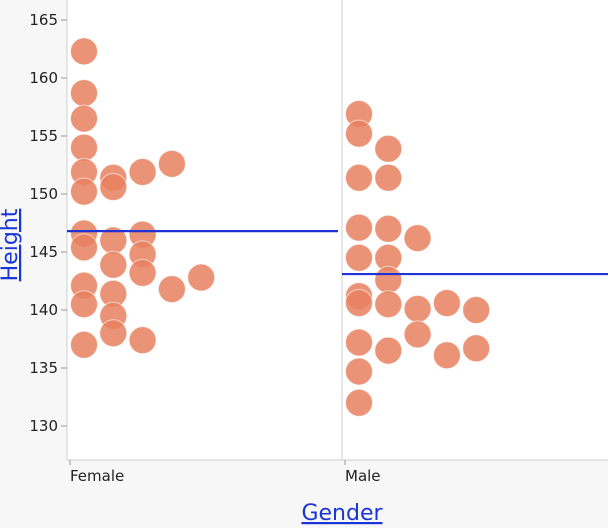 Image resolution: width=608 pixels, height=528 pixels. Describe the element at coordinates (43, 78) in the screenshot. I see `y-tick-label: 160` at that location.